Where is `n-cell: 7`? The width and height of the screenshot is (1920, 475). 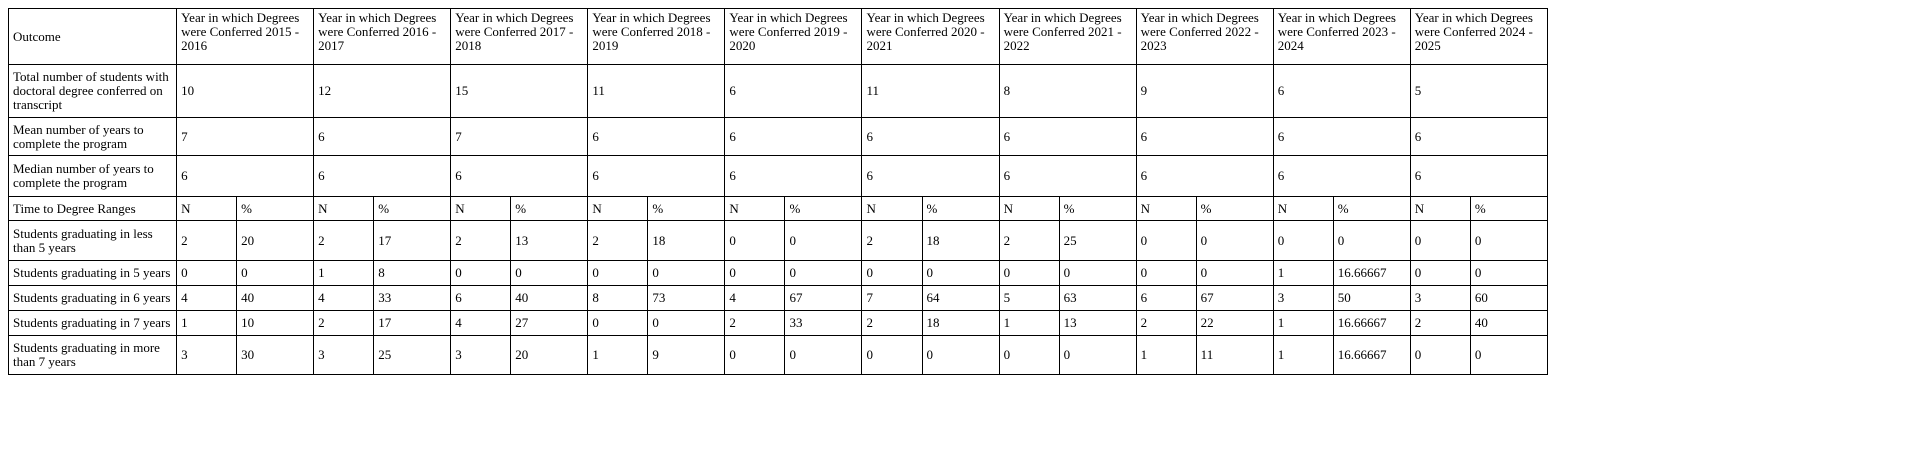
n-cell: 7 is located at coordinates (892, 298).